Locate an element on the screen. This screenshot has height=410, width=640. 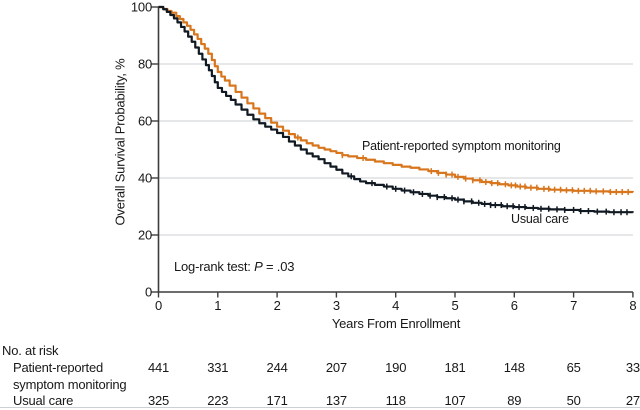
x-tick-label: 7 is located at coordinates (574, 305).